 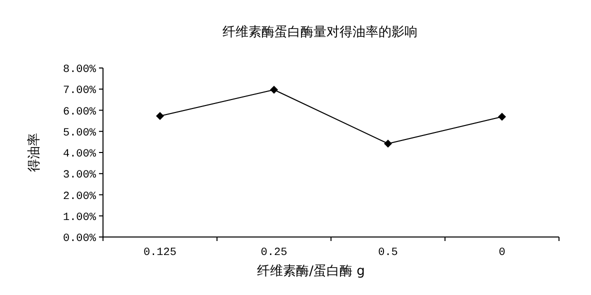 I want to click on x-tick-label: 0, so click(x=502, y=253).